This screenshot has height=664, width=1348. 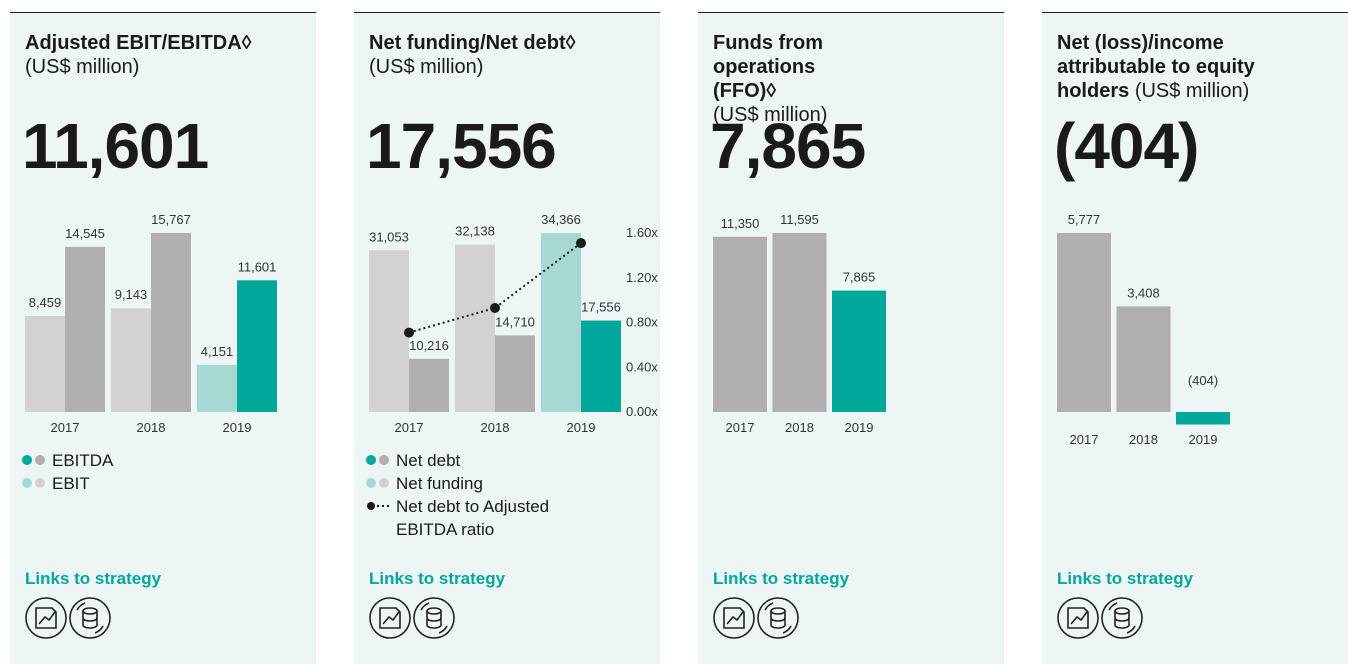 I want to click on legend-entry: EBIT, so click(x=142, y=483).